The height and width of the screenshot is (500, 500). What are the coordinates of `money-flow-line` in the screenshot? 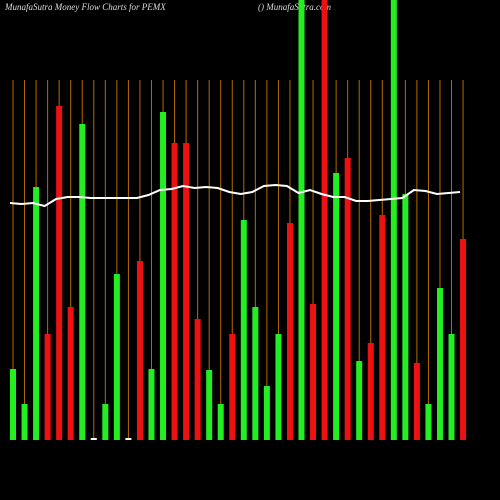 It's located at (235, 195).